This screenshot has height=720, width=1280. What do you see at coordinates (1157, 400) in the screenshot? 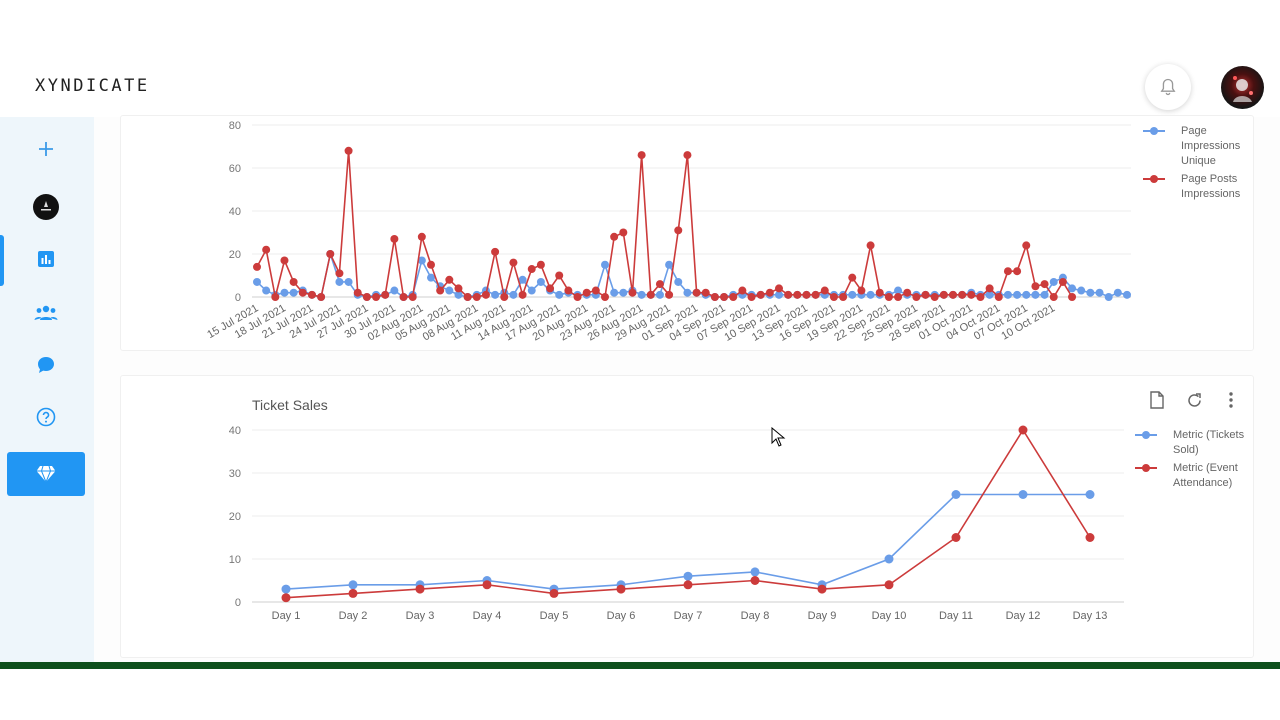
I see `export-button` at bounding box center [1157, 400].